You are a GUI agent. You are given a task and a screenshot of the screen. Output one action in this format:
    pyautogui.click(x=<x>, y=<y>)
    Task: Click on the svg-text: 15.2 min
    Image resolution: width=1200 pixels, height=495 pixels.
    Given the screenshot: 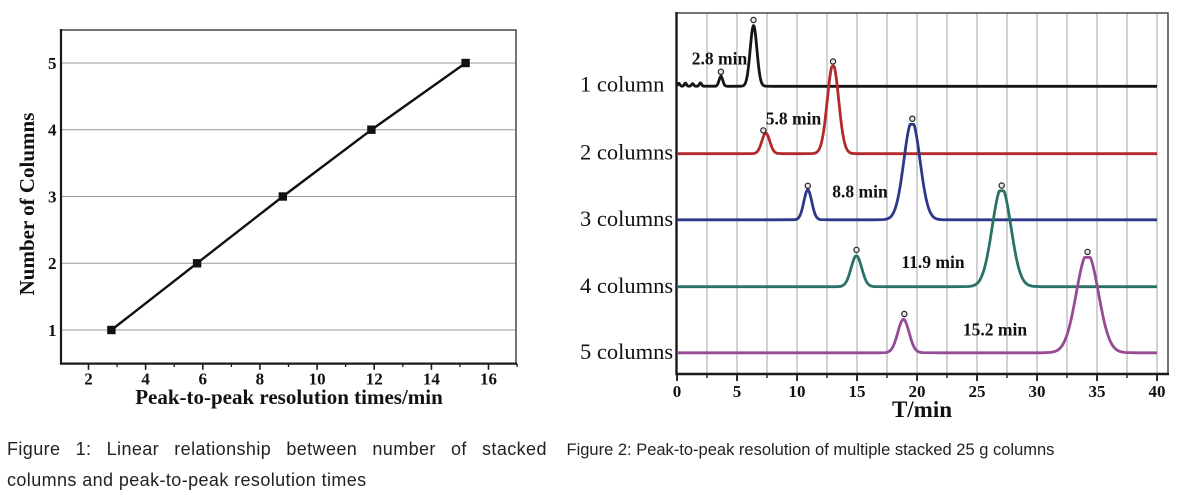 What is the action you would take?
    pyautogui.click(x=995, y=329)
    